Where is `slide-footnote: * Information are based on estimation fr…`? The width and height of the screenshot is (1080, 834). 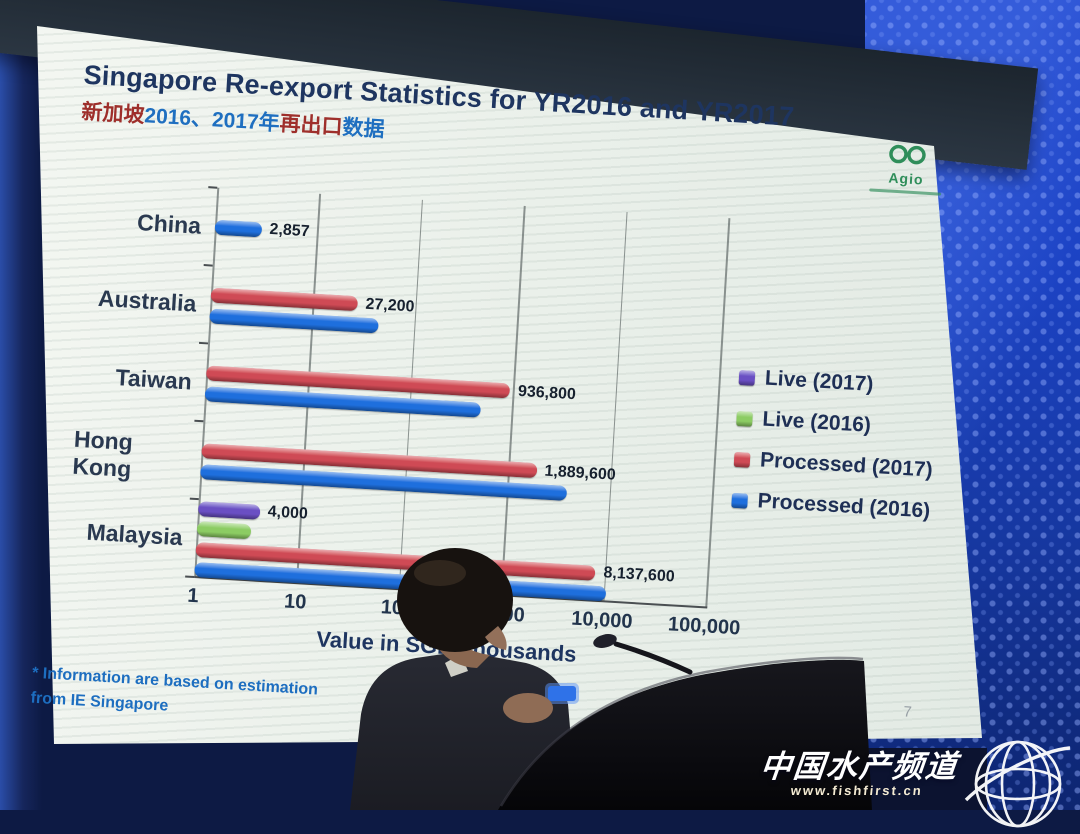 slide-footnote: * Information are based on estimation fr… is located at coordinates (174, 695).